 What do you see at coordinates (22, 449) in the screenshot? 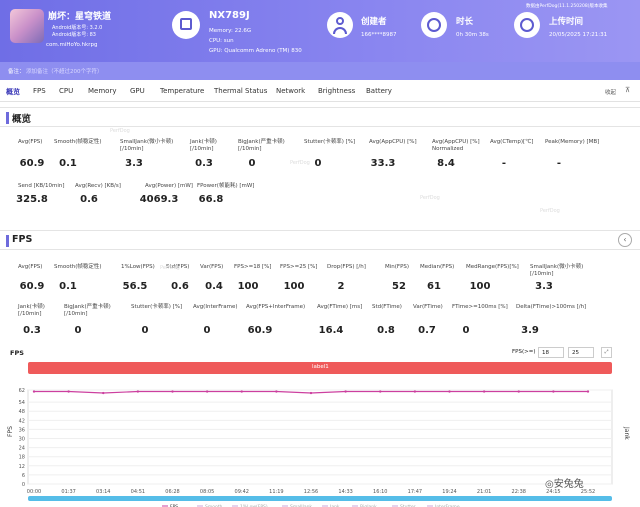
I see `y-tick-label: 24` at bounding box center [22, 449].